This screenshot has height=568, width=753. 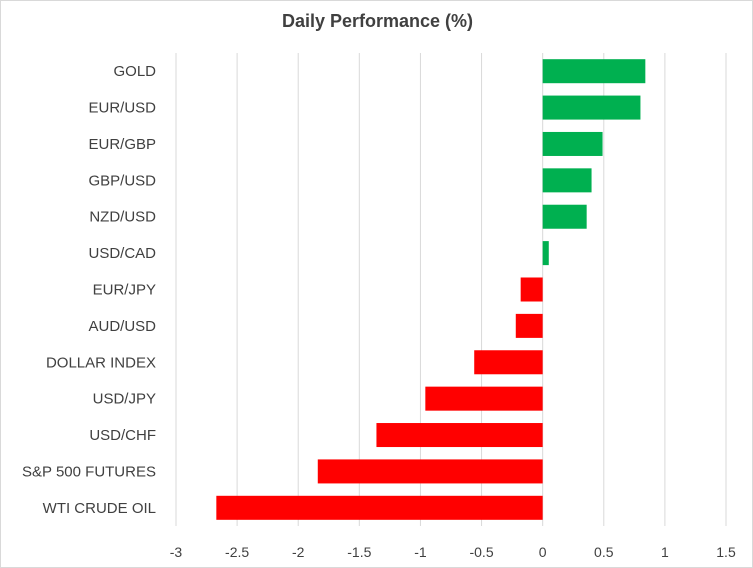 What do you see at coordinates (665, 552) in the screenshot?
I see `x-tick-label: 1` at bounding box center [665, 552].